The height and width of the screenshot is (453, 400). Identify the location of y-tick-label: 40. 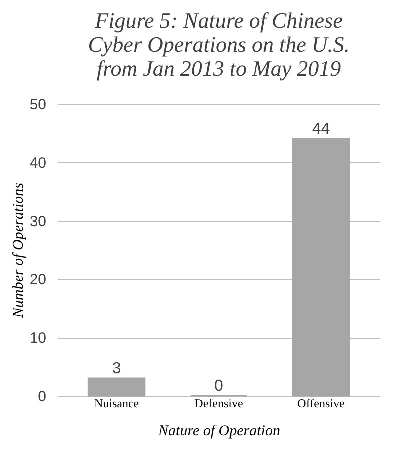
(38, 163).